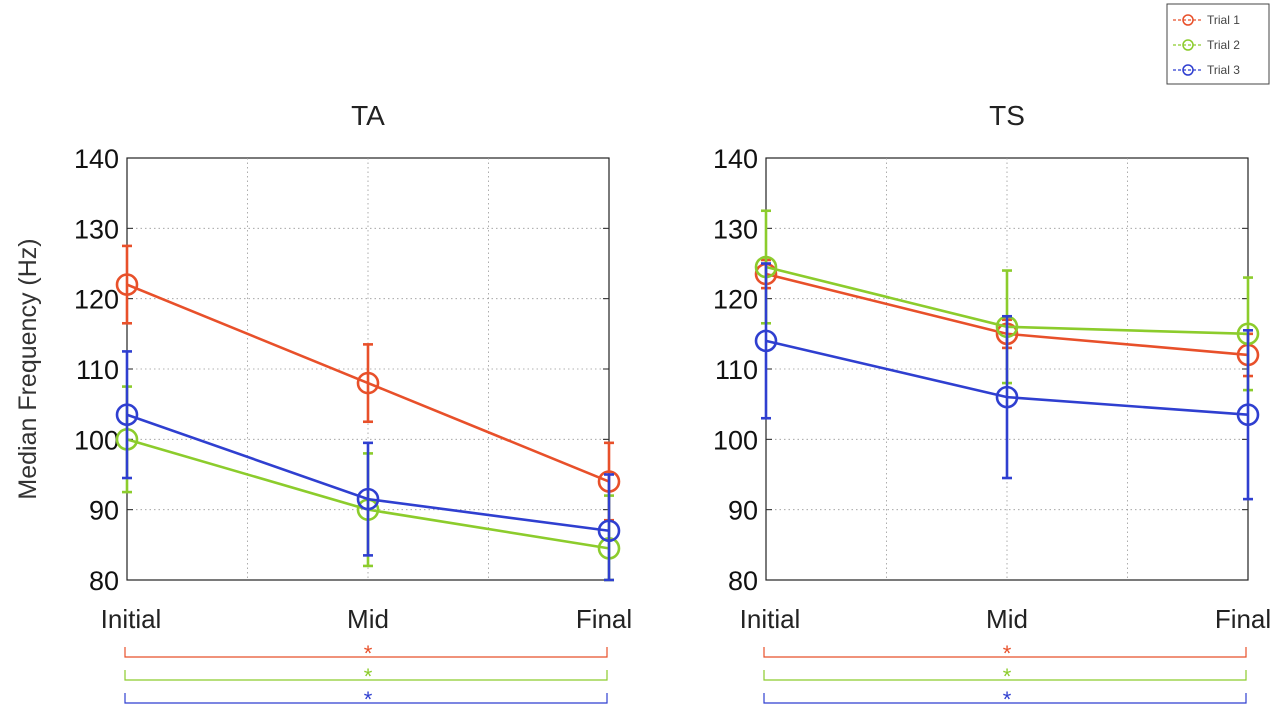 The height and width of the screenshot is (704, 1274). What do you see at coordinates (28, 368) in the screenshot?
I see `y-axis-label: Median Frequency (Hz)` at bounding box center [28, 368].